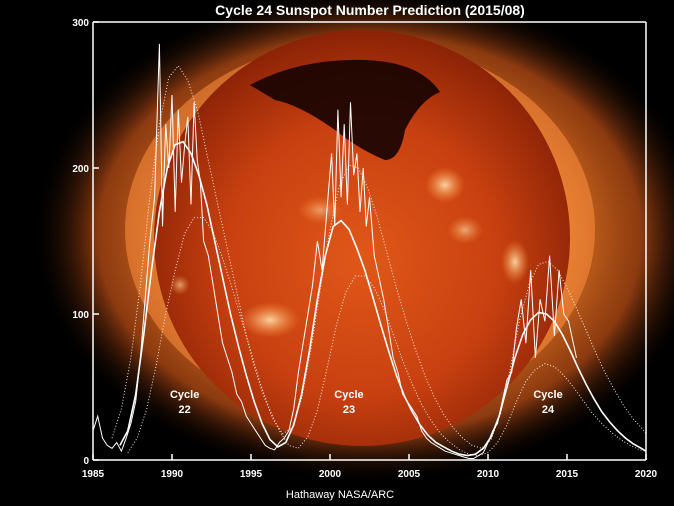 Image resolution: width=674 pixels, height=506 pixels. I want to click on cycle-label-number: 22, so click(185, 410).